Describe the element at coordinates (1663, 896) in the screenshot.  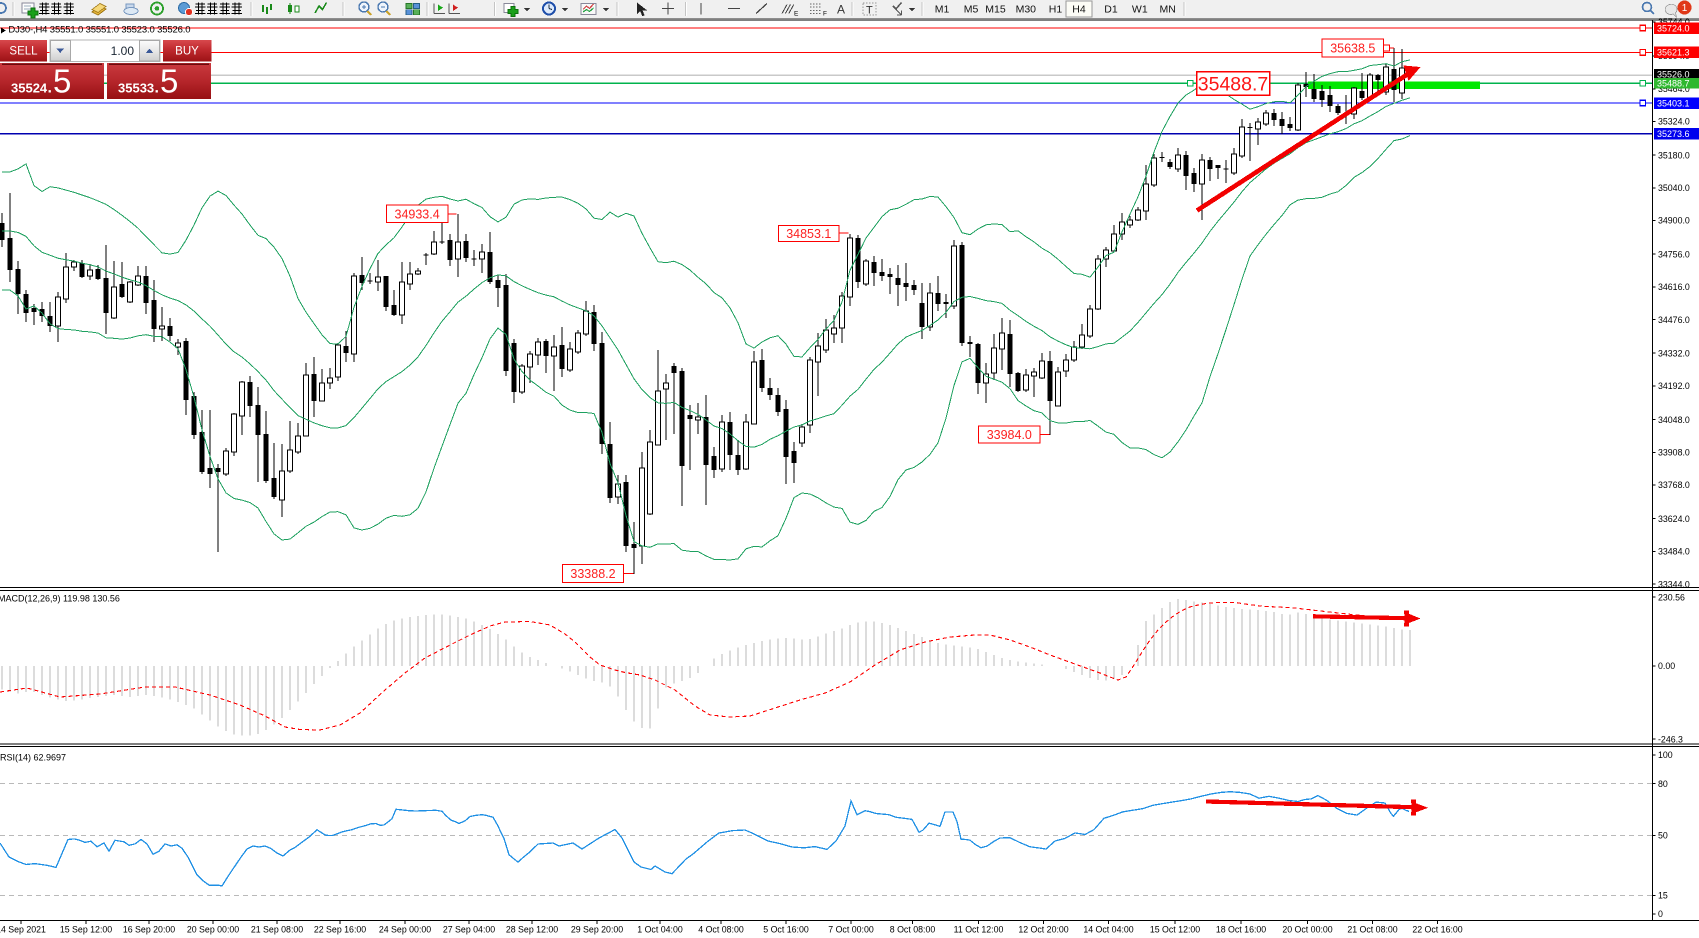
I see `svg-text: 15` at that location.